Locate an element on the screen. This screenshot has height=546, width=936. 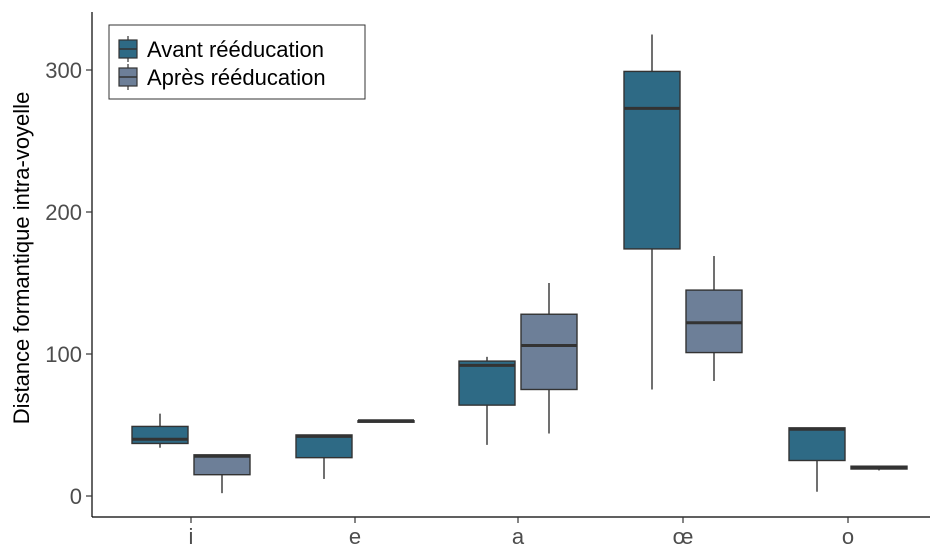
y-axis-ticks: 0 100 200 300 is located at coordinates (68, 283).